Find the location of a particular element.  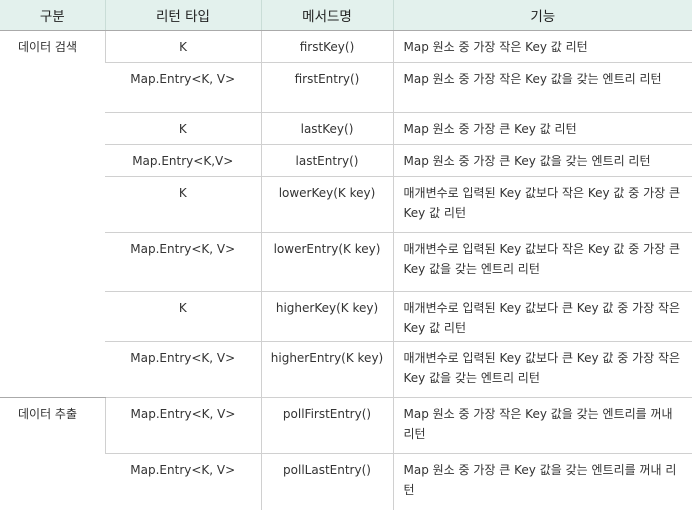

header-category: 구분 is located at coordinates (52, 15).